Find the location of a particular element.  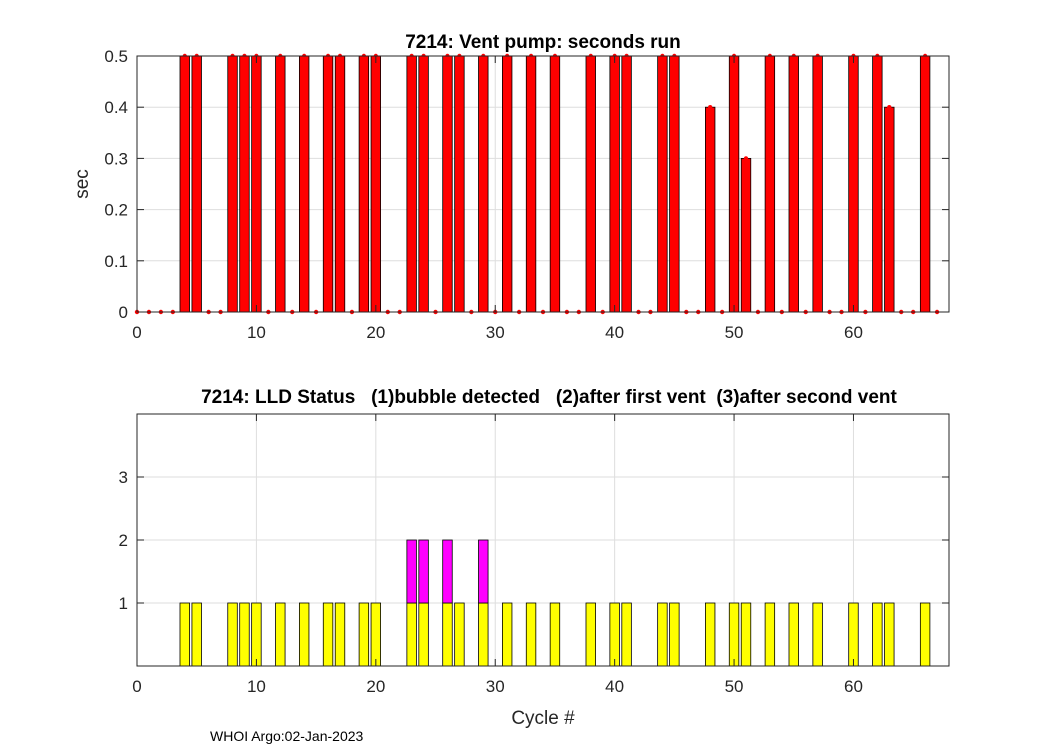

lld-status-bars is located at coordinates (555, 603).